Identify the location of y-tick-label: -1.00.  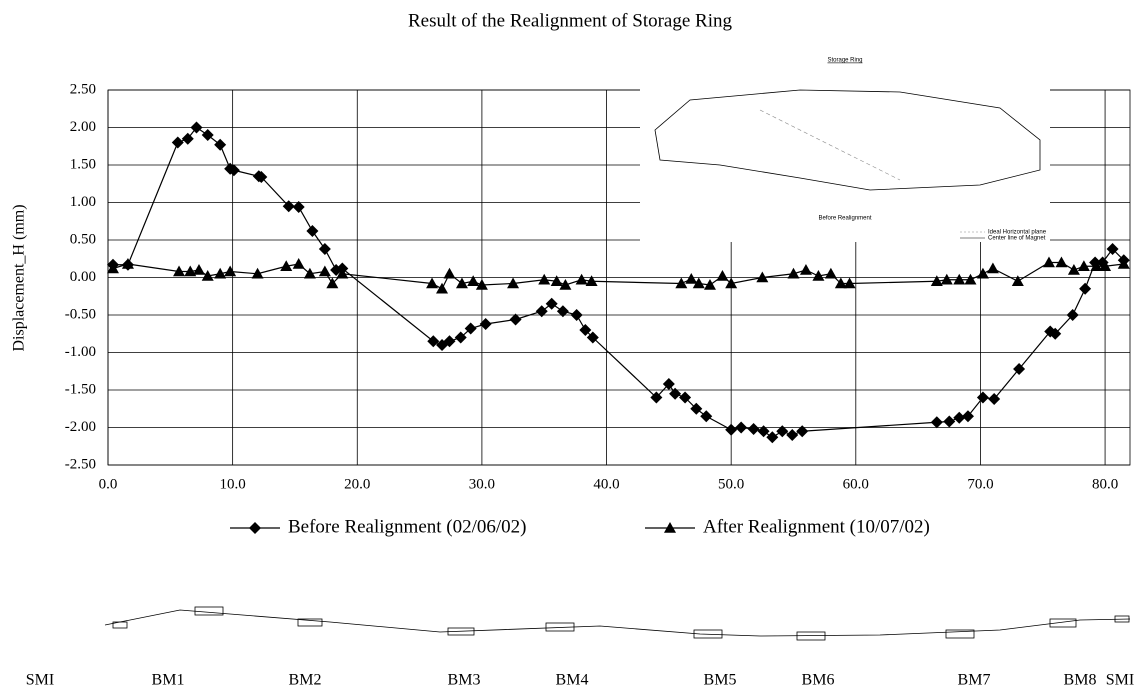
(80, 352).